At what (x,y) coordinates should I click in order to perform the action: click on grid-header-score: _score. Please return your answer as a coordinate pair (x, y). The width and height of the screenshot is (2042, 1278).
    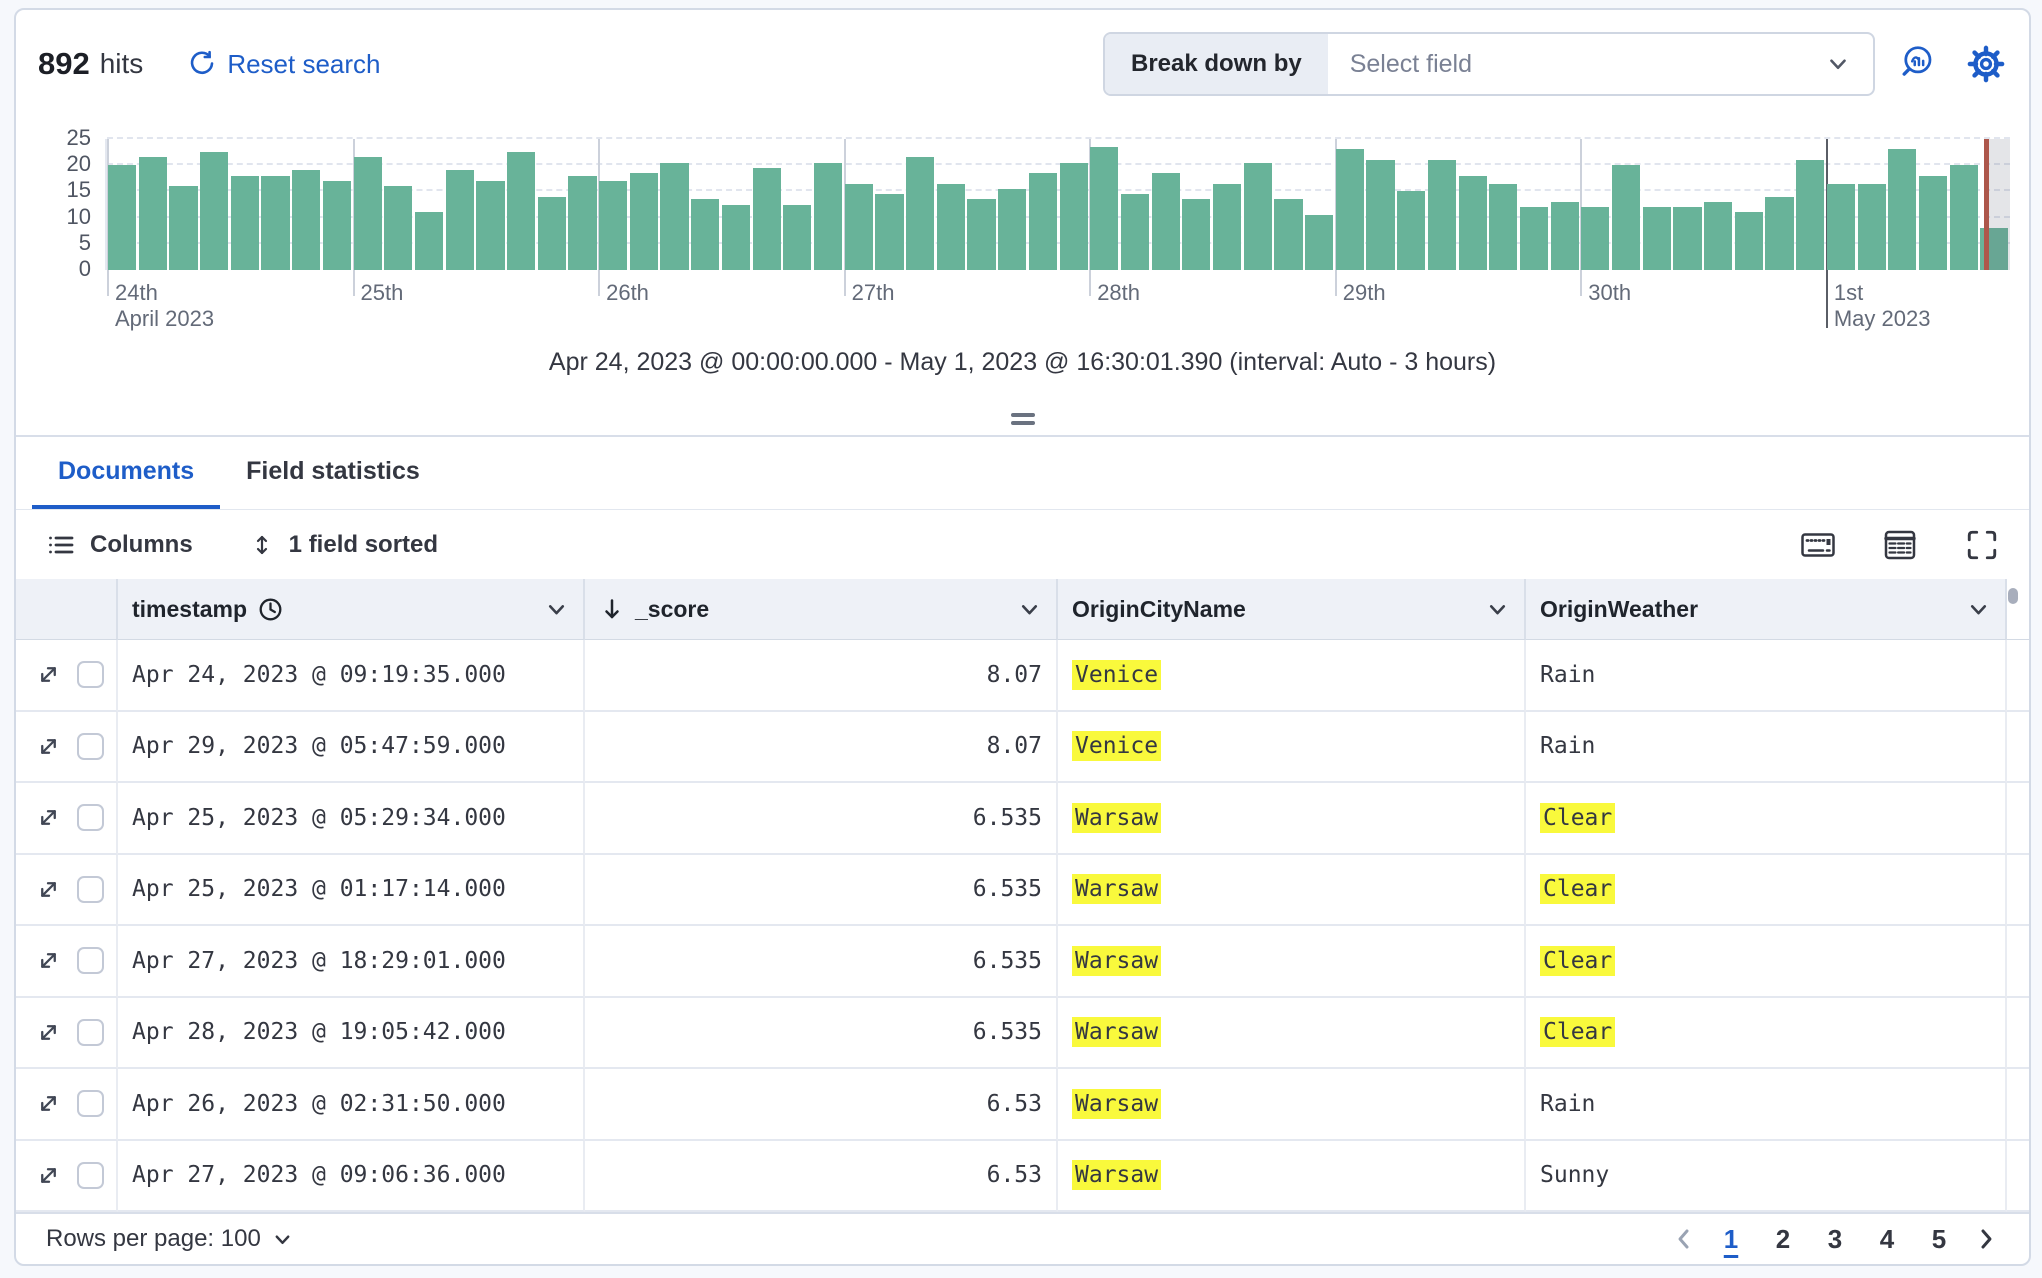
    Looking at the image, I should click on (821, 609).